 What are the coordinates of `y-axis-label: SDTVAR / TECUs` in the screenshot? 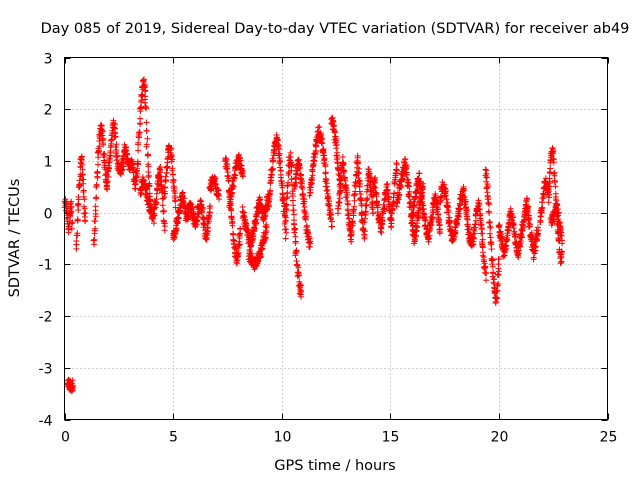 It's located at (15, 238).